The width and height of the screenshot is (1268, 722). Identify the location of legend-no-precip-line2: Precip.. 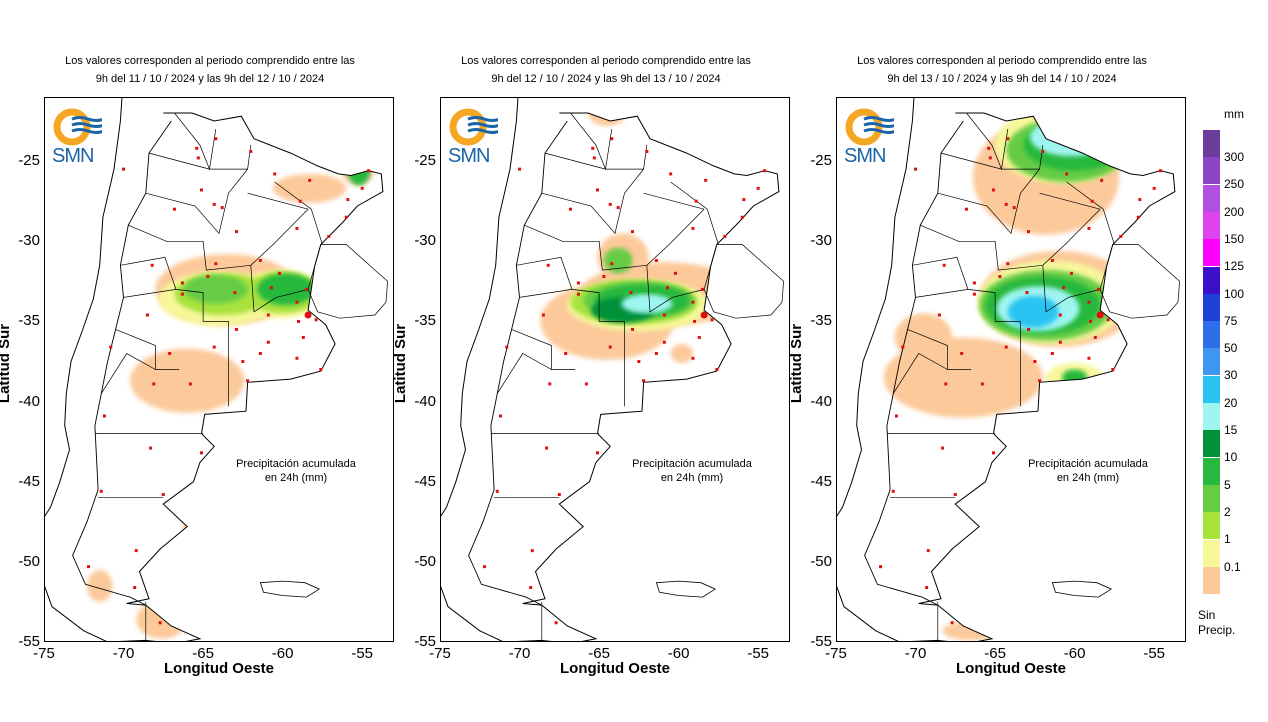
(1217, 630).